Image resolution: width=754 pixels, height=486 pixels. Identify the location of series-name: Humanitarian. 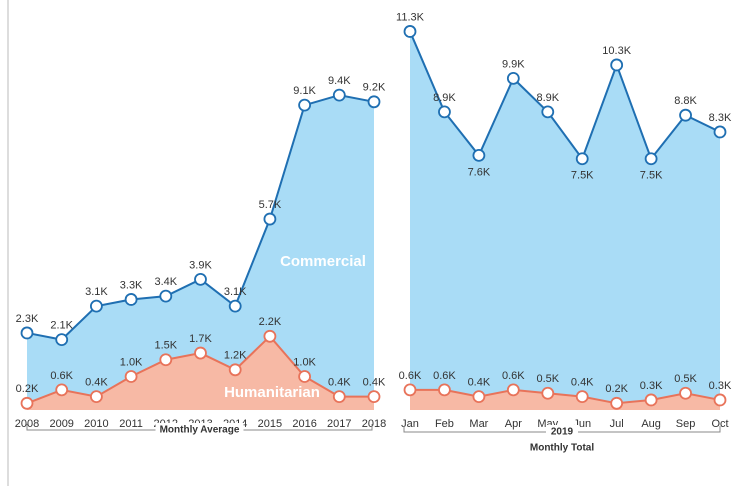
(272, 392).